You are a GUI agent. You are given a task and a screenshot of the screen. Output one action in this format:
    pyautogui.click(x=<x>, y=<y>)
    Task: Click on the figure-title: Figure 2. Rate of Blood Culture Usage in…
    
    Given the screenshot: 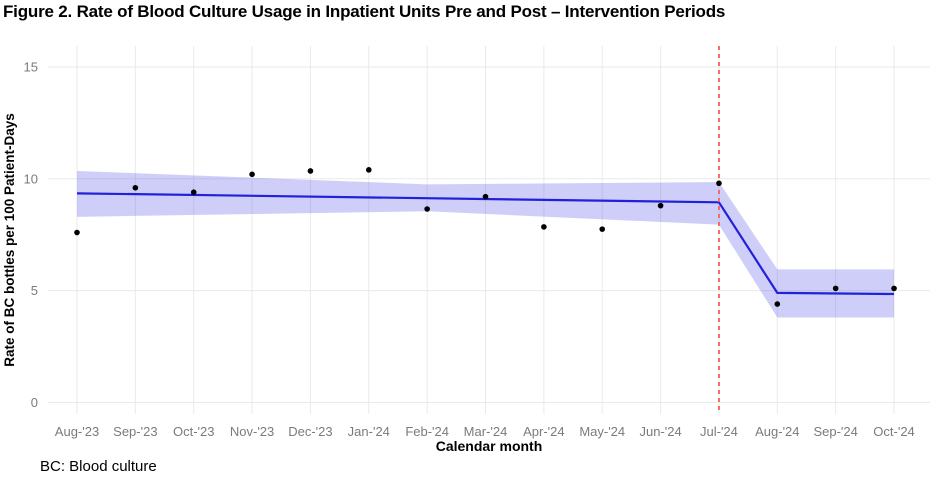 What is the action you would take?
    pyautogui.click(x=364, y=11)
    